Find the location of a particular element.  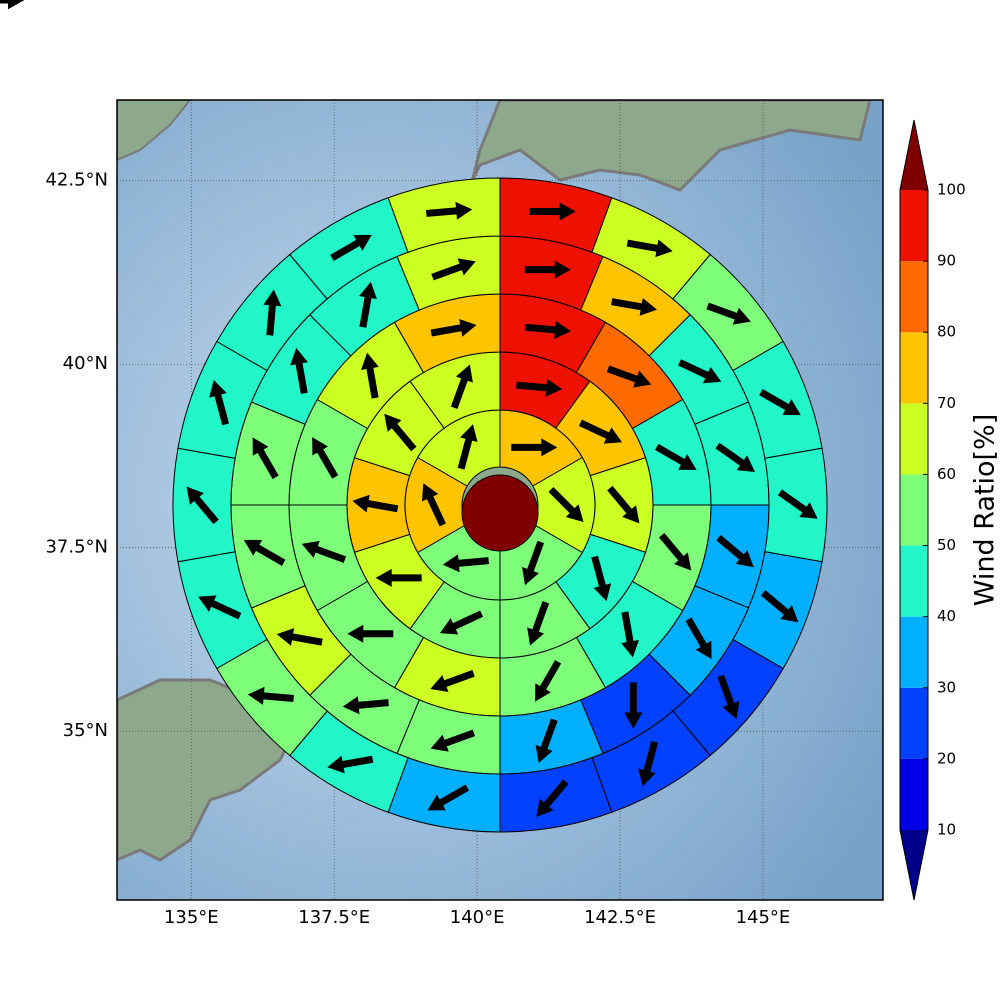

colorbar-extend-under is located at coordinates (914, 865).